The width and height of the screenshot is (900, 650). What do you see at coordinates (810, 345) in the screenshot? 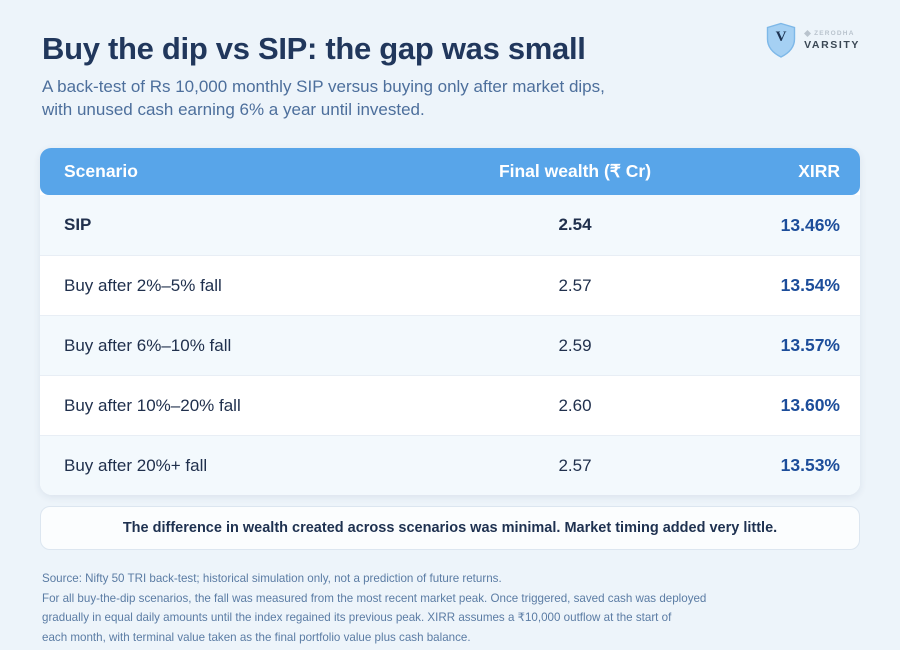
I see `cell-xirr: 13.57%` at bounding box center [810, 345].